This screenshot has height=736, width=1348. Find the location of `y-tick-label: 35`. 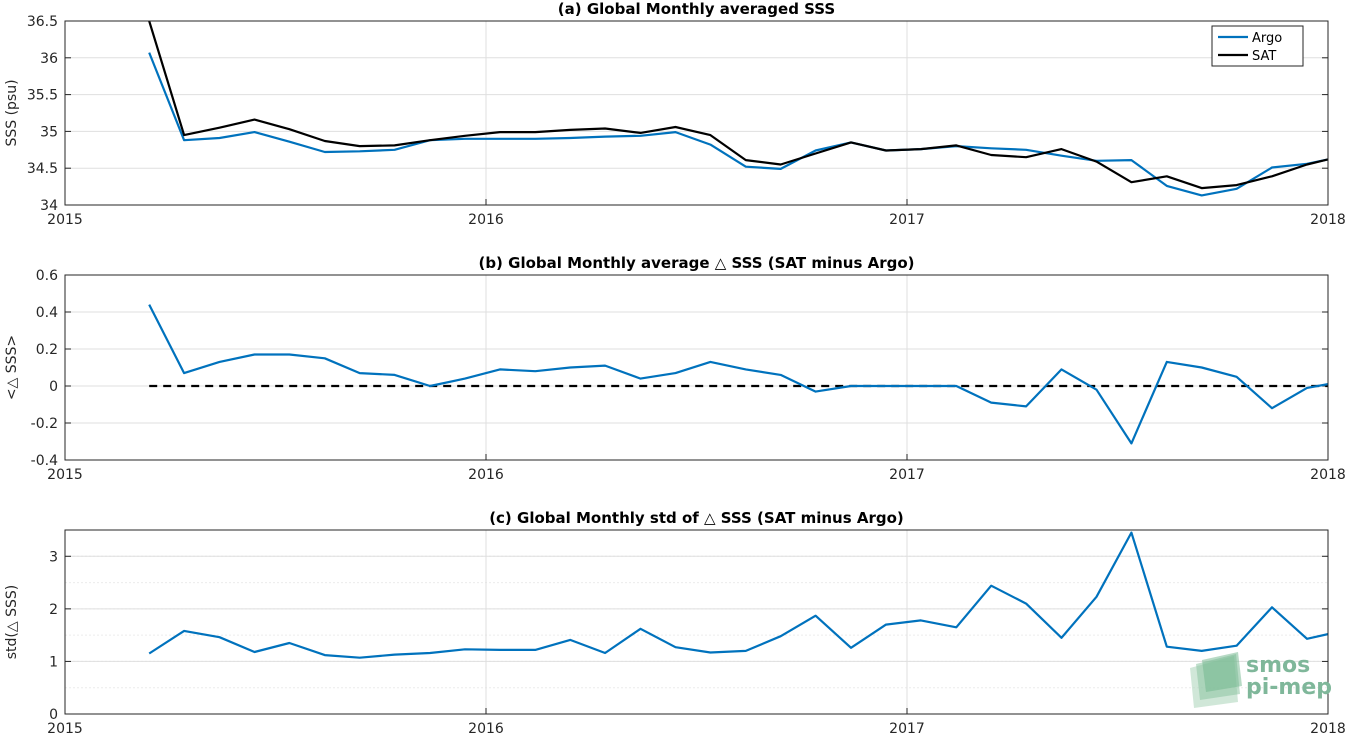

y-tick-label: 35 is located at coordinates (49, 132).